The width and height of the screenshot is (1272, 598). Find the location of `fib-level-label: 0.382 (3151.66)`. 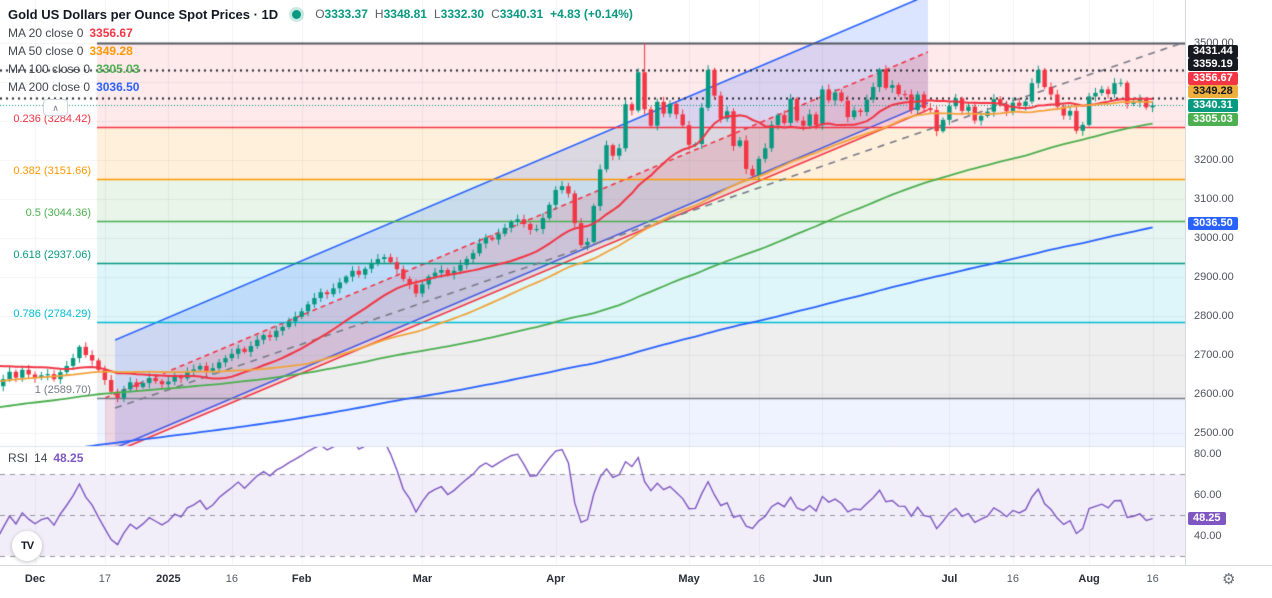

fib-level-label: 0.382 (3151.66) is located at coordinates (52, 170).